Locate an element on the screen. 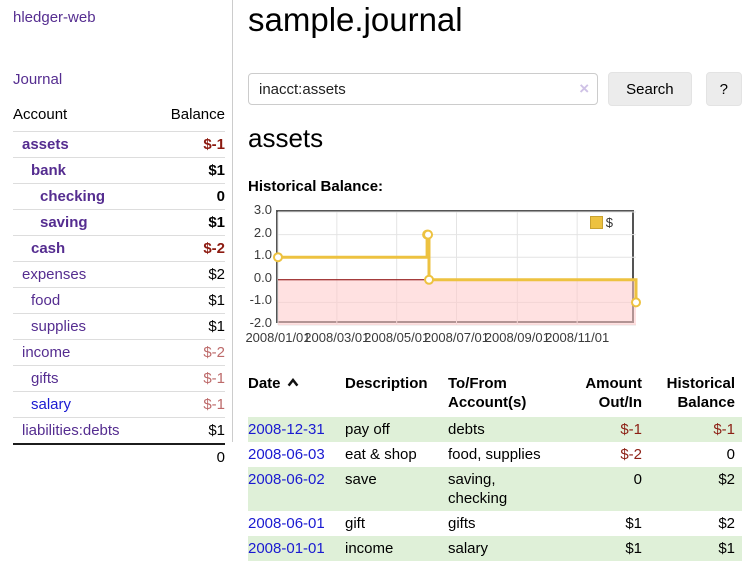  account-link-bank: bank is located at coordinates (49, 170).